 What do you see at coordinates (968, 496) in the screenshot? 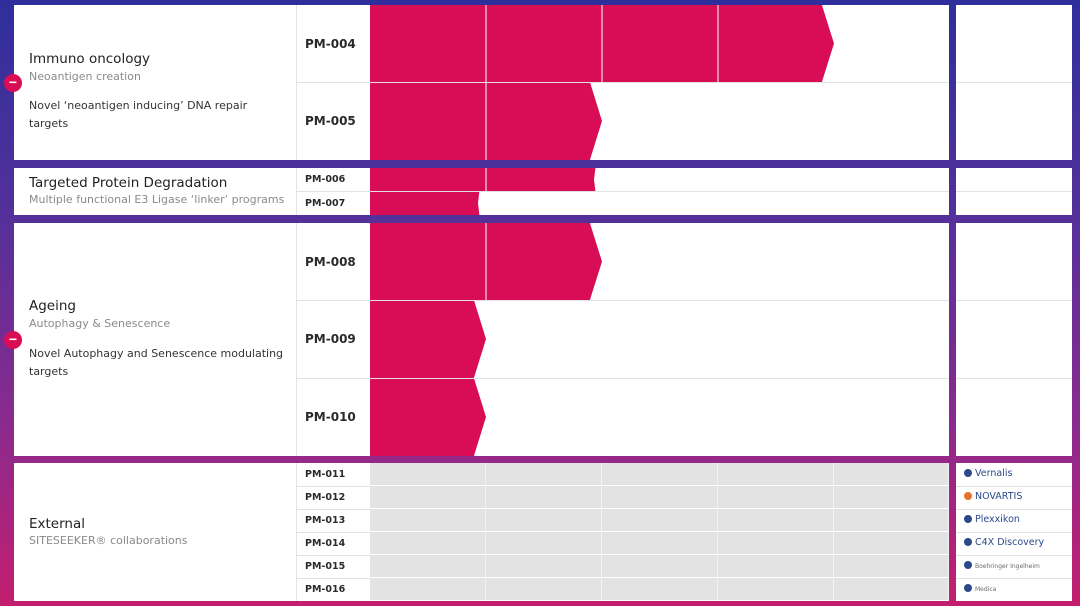
I see `novartis-mark-icon` at bounding box center [968, 496].